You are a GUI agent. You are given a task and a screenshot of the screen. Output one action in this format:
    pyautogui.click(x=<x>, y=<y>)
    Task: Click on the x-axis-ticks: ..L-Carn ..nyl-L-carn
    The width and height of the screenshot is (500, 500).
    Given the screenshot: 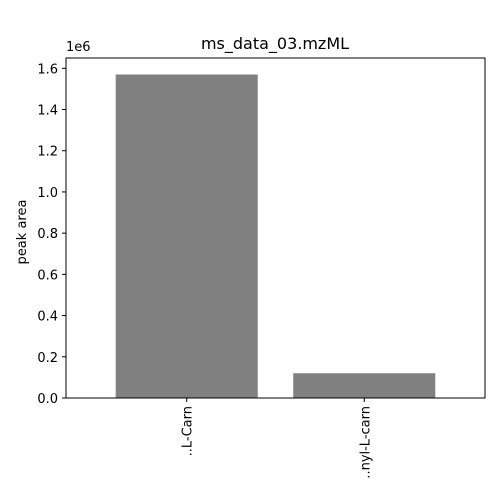 What is the action you would take?
    pyautogui.click(x=277, y=438)
    